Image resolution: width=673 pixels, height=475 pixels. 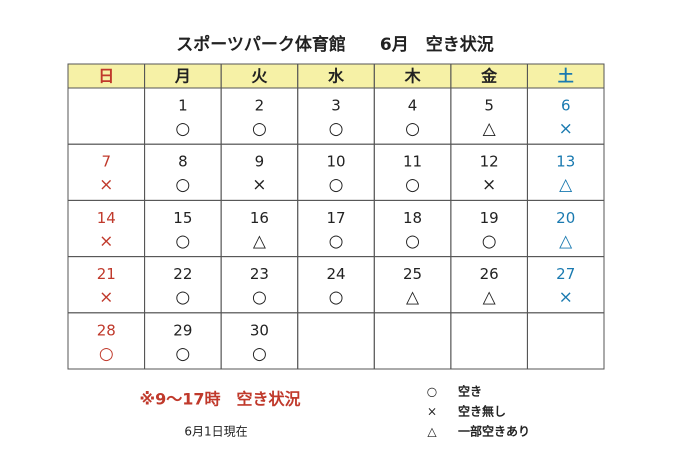 I want to click on day-number: 6, so click(x=566, y=106).